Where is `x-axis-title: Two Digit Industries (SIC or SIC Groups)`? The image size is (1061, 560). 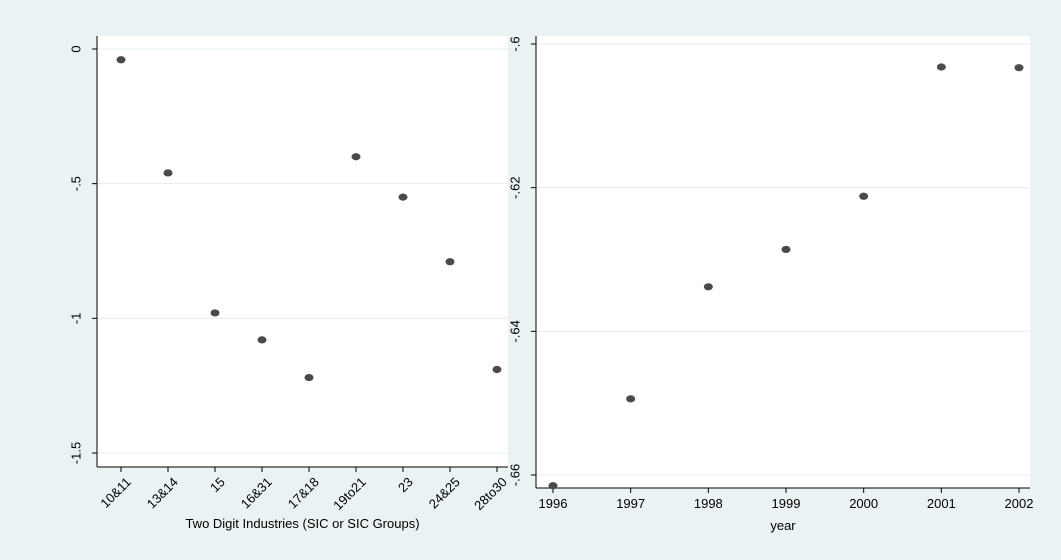
x-axis-title: Two Digit Industries (SIC or SIC Groups) is located at coordinates (302, 523).